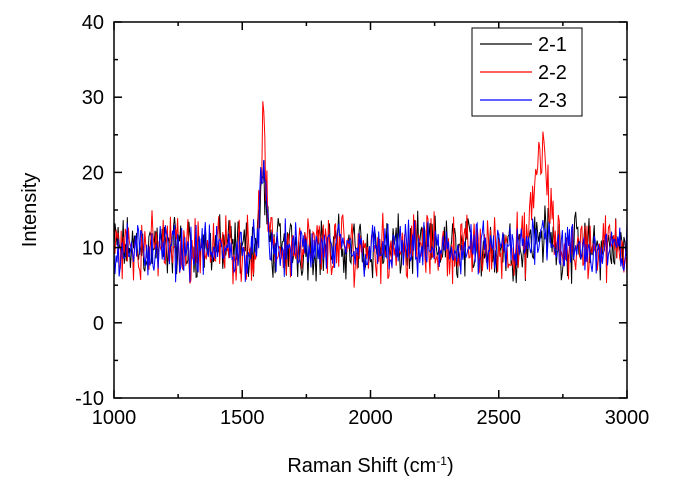 The width and height of the screenshot is (695, 487). What do you see at coordinates (499, 418) in the screenshot?
I see `x-tick-label: 2500` at bounding box center [499, 418].